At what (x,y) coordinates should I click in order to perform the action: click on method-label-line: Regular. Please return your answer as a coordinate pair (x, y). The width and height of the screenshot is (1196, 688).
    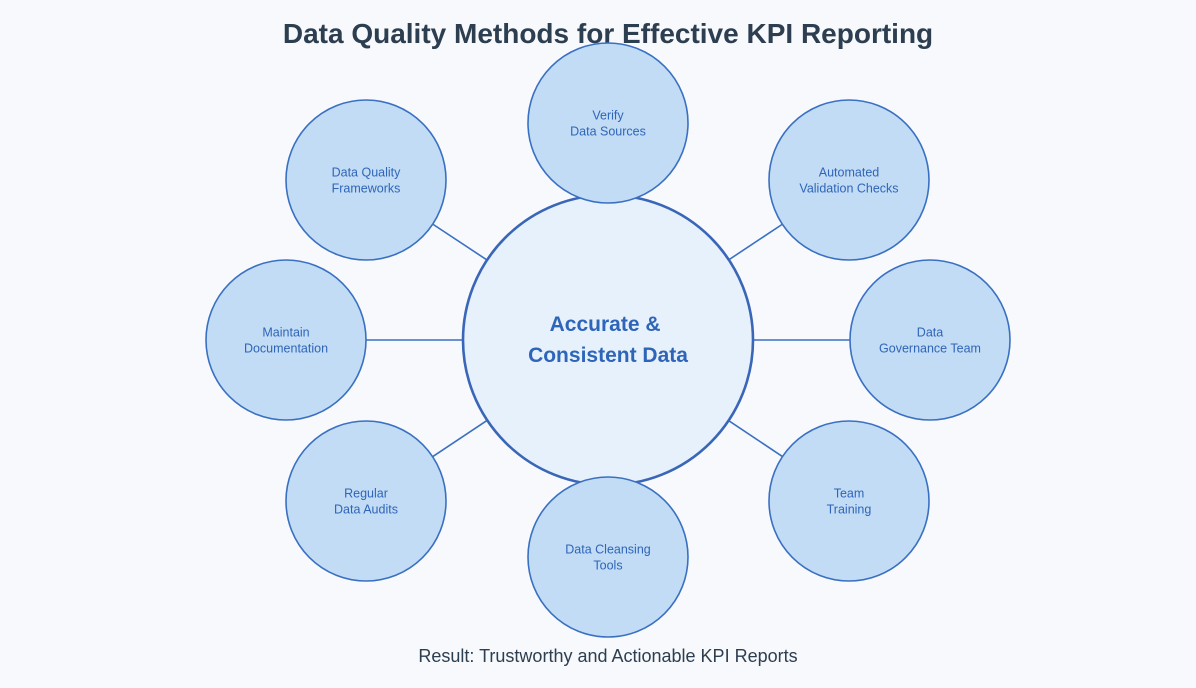
    Looking at the image, I should click on (366, 494).